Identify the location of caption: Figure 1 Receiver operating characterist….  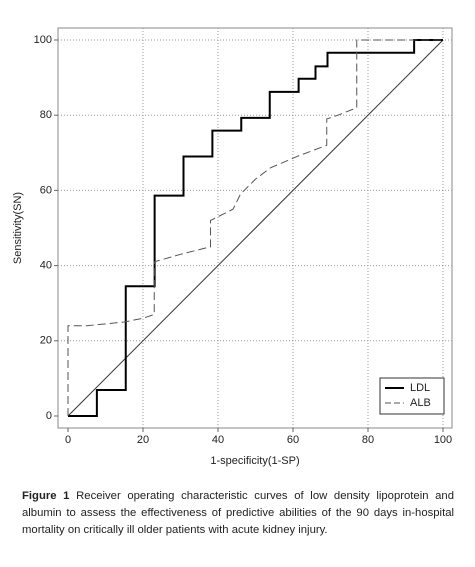
(238, 513).